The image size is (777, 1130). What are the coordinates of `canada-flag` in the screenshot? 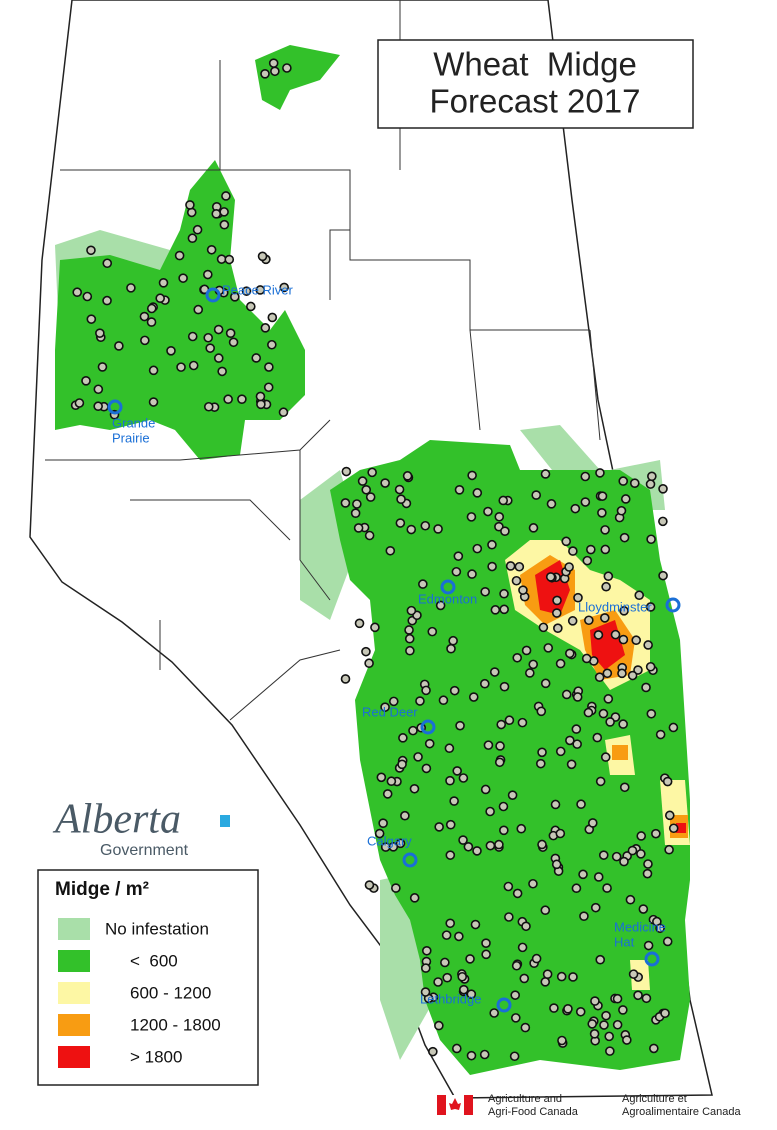 It's located at (455, 1105).